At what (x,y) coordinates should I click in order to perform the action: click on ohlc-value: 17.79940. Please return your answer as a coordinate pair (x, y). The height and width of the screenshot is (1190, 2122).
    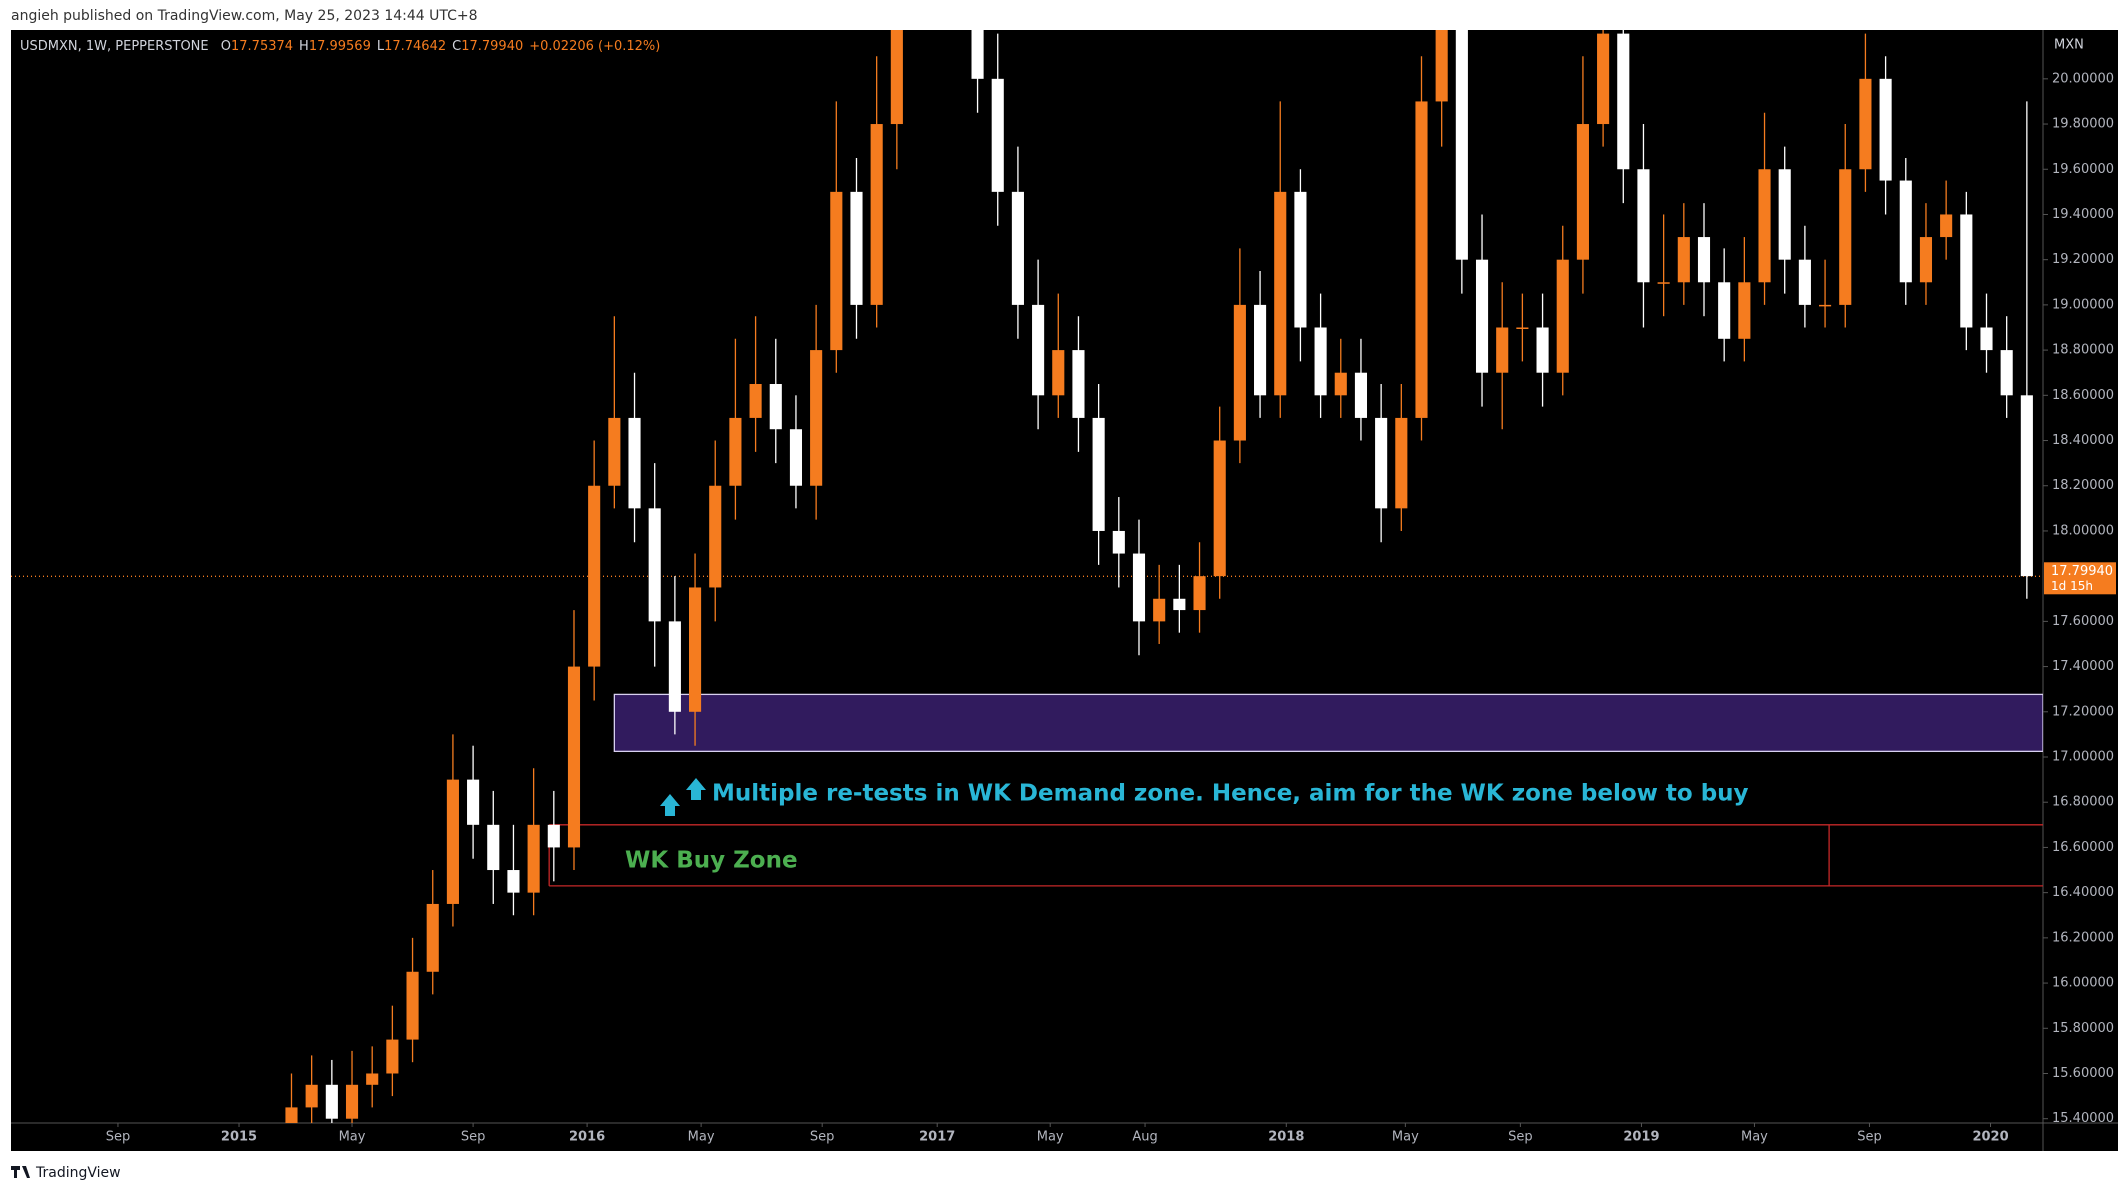
    Looking at the image, I should click on (492, 46).